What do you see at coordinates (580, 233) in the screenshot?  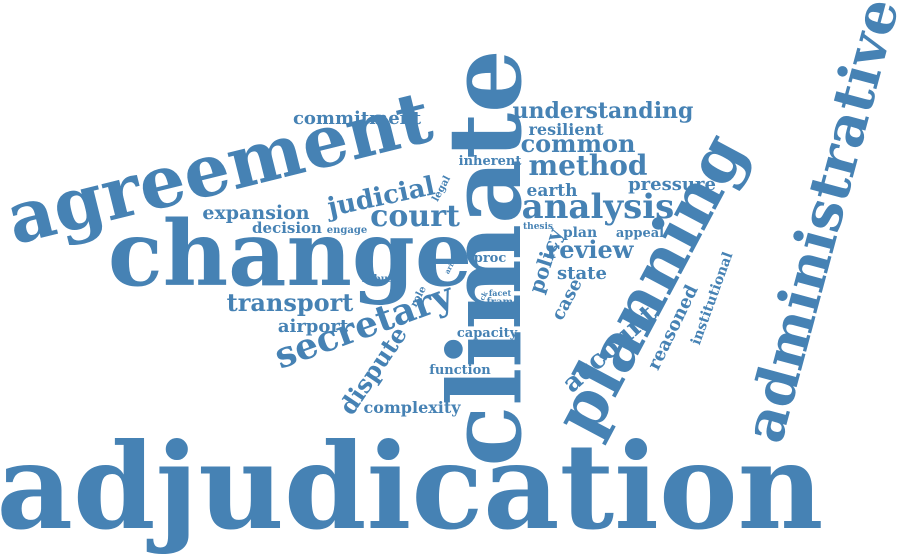 I see `word-plan: plan` at bounding box center [580, 233].